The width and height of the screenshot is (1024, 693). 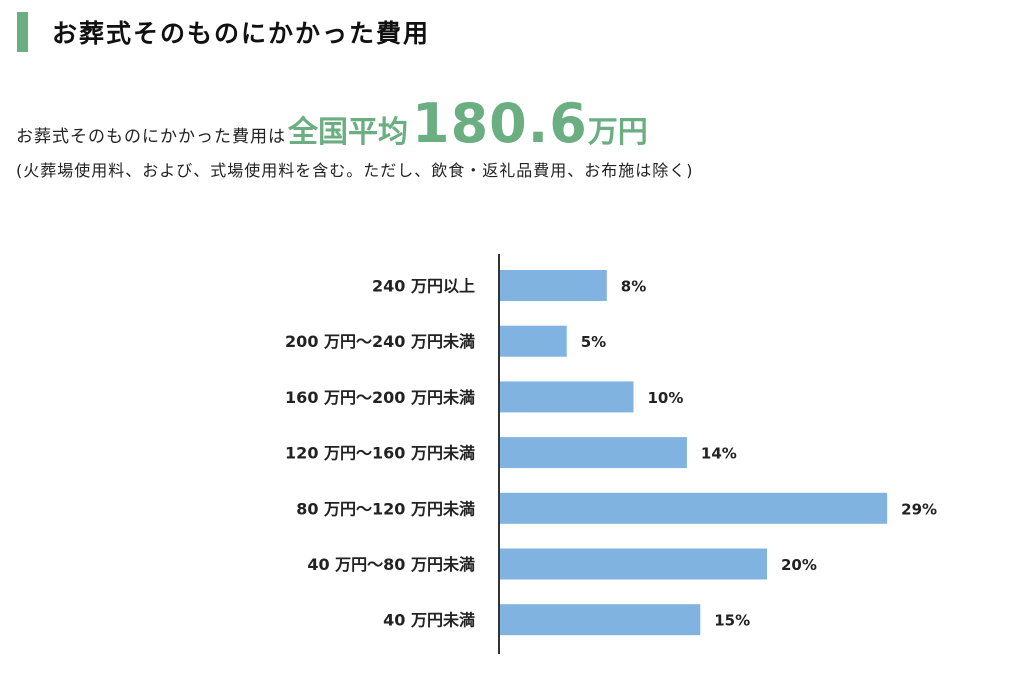 I want to click on section-heading: お葬式そのものにかかった費用, so click(x=223, y=32).